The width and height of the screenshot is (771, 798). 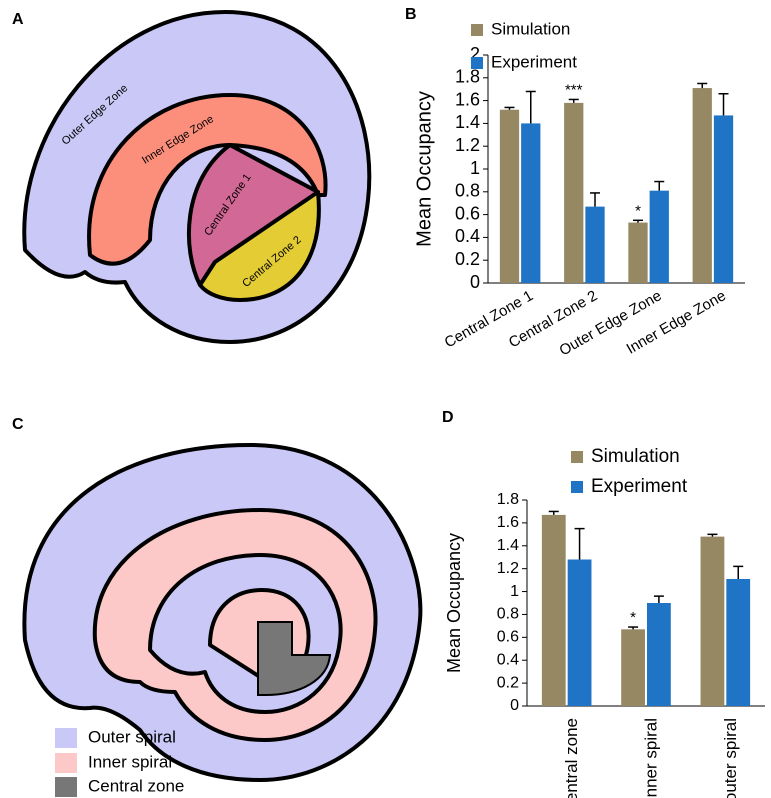 I want to click on panel-letter: D, so click(x=448, y=417).